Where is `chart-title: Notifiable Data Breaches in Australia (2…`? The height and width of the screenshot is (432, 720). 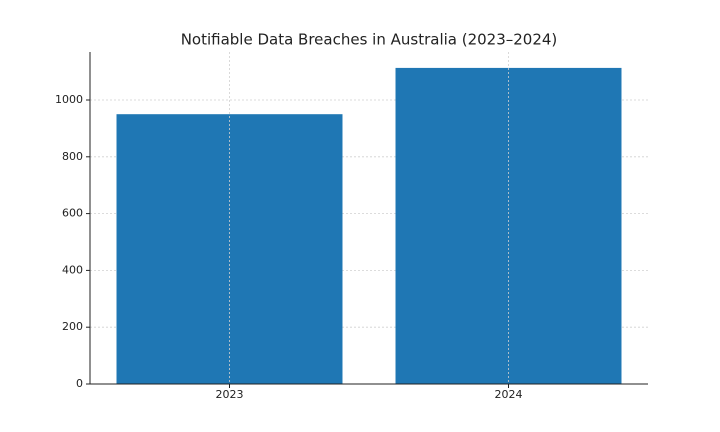
chart-title: Notifiable Data Breaches in Australia (2… is located at coordinates (369, 40).